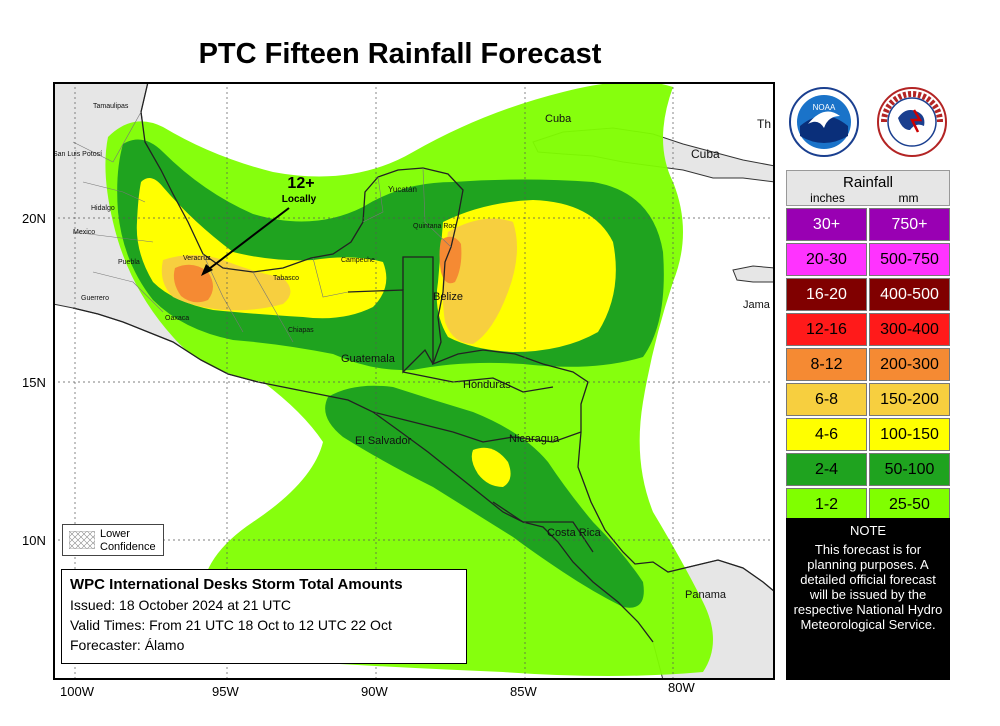 The image size is (1000, 726). I want to click on legend-inches-cell: 12-16, so click(826, 329).